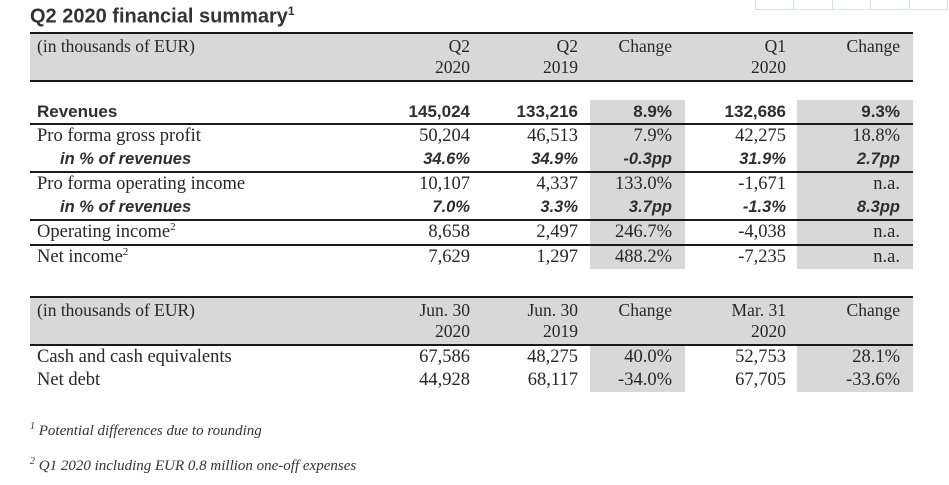 The image size is (949, 485). What do you see at coordinates (552, 357) in the screenshot?
I see `cell-value-2: 48,275` at bounding box center [552, 357].